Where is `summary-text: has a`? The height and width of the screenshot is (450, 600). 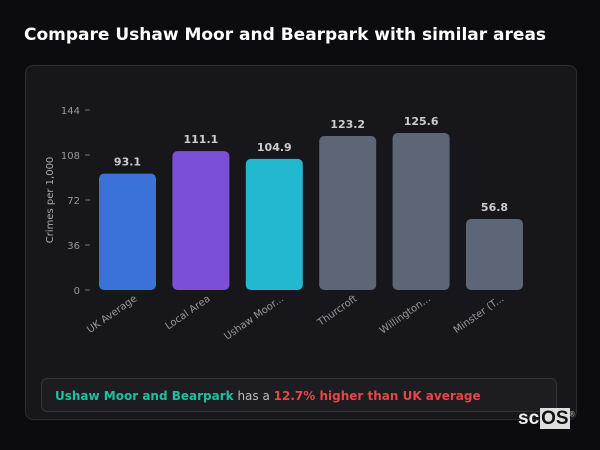
summary-text: has a is located at coordinates (253, 396).